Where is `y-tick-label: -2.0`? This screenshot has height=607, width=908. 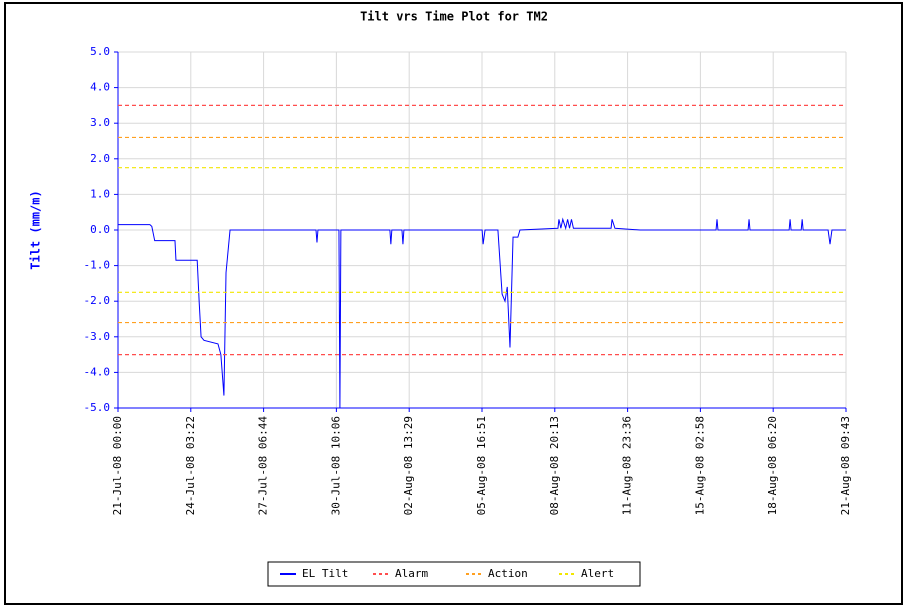
y-tick-label: -2.0 is located at coordinates (97, 300).